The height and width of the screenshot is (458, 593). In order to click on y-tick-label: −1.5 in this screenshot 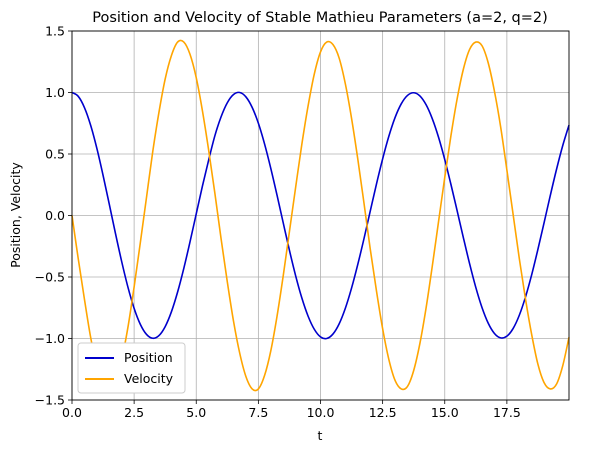, I will do `click(50, 400)`.